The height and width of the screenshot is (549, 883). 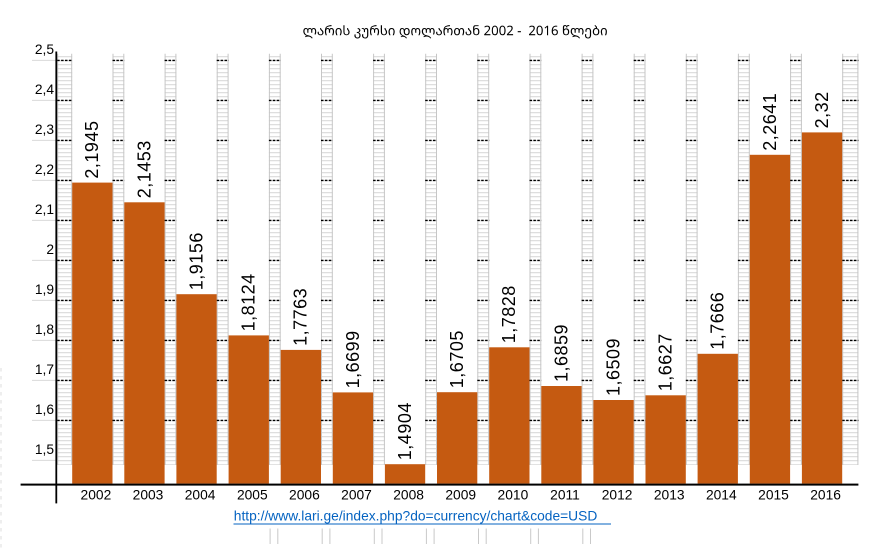 I want to click on svg-text: 2012, so click(x=617, y=495).